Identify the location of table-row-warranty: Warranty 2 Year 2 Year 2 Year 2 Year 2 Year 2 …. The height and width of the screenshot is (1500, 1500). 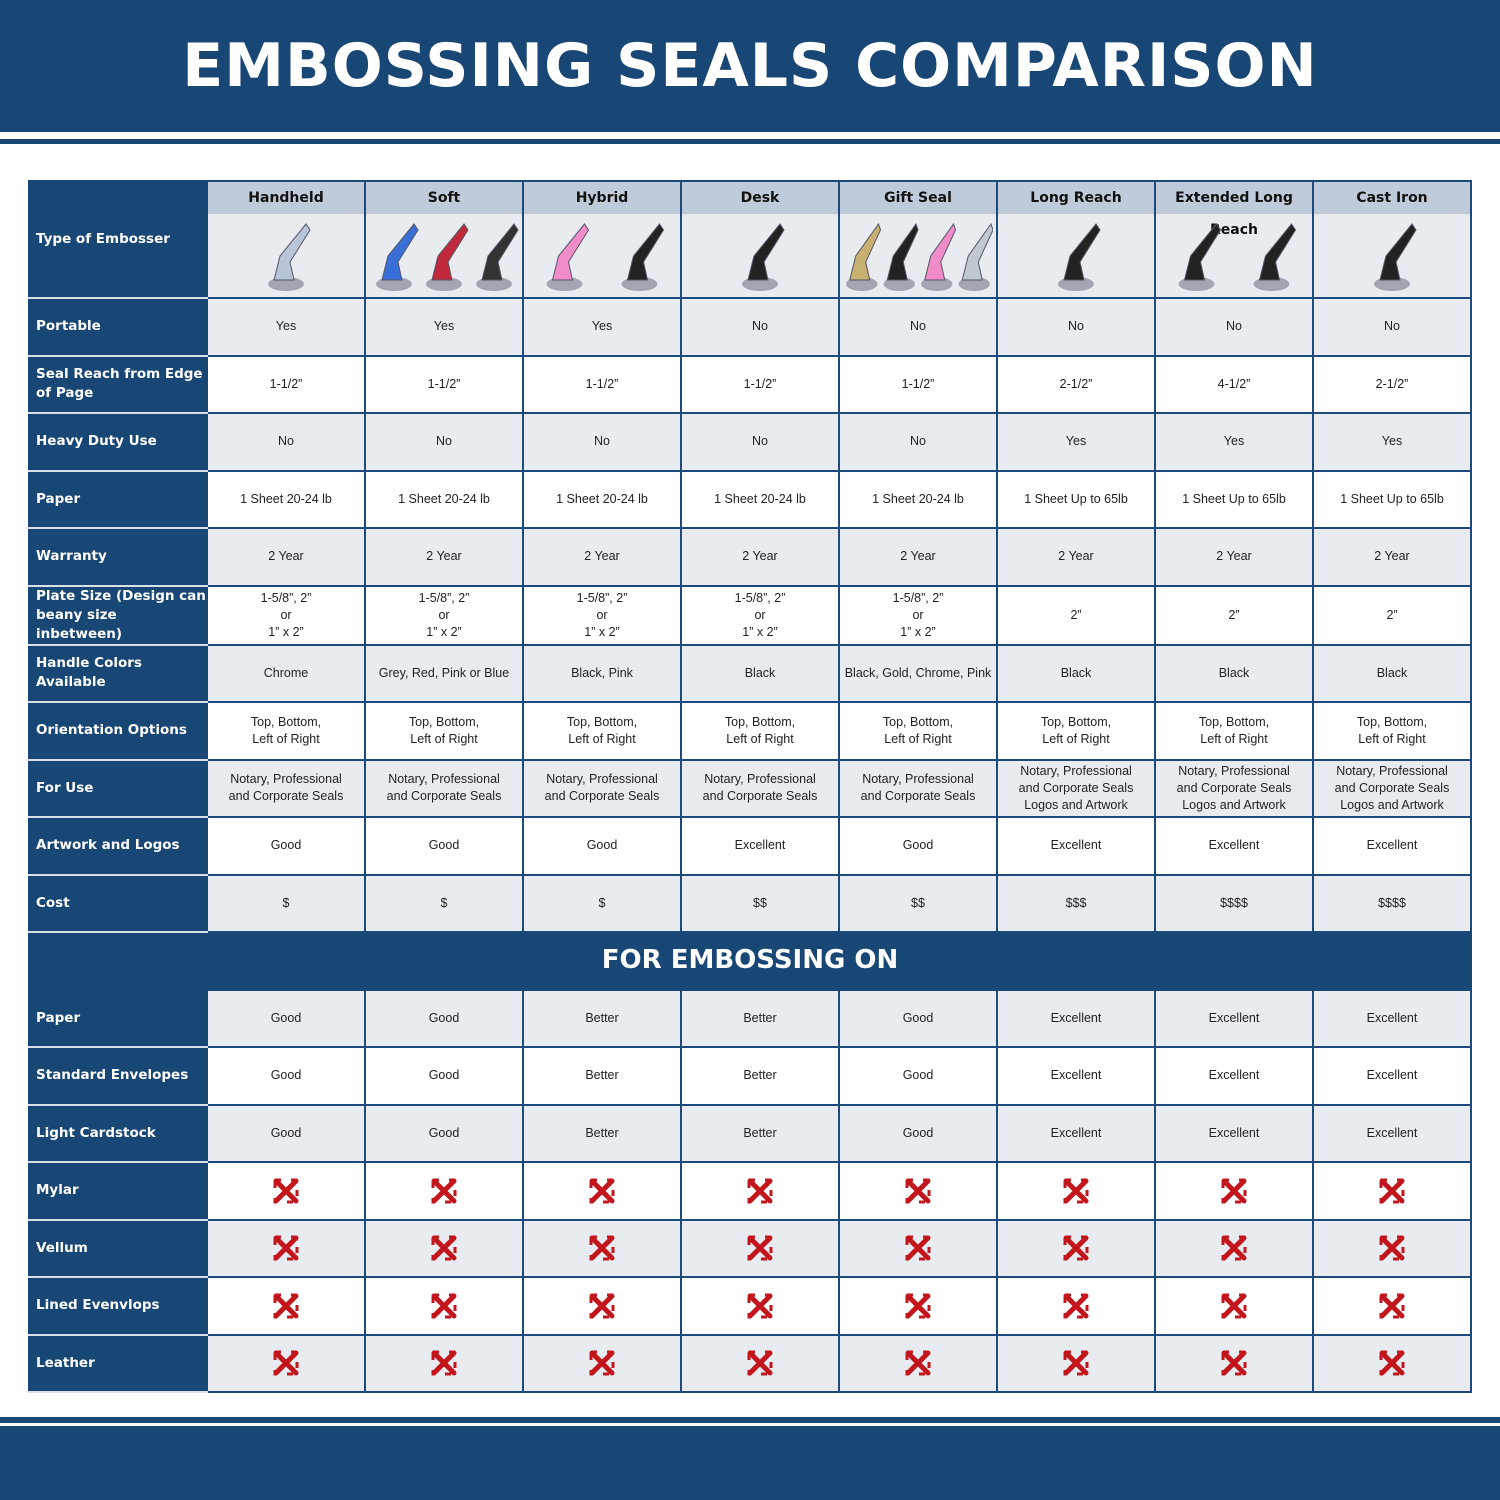
(750, 557).